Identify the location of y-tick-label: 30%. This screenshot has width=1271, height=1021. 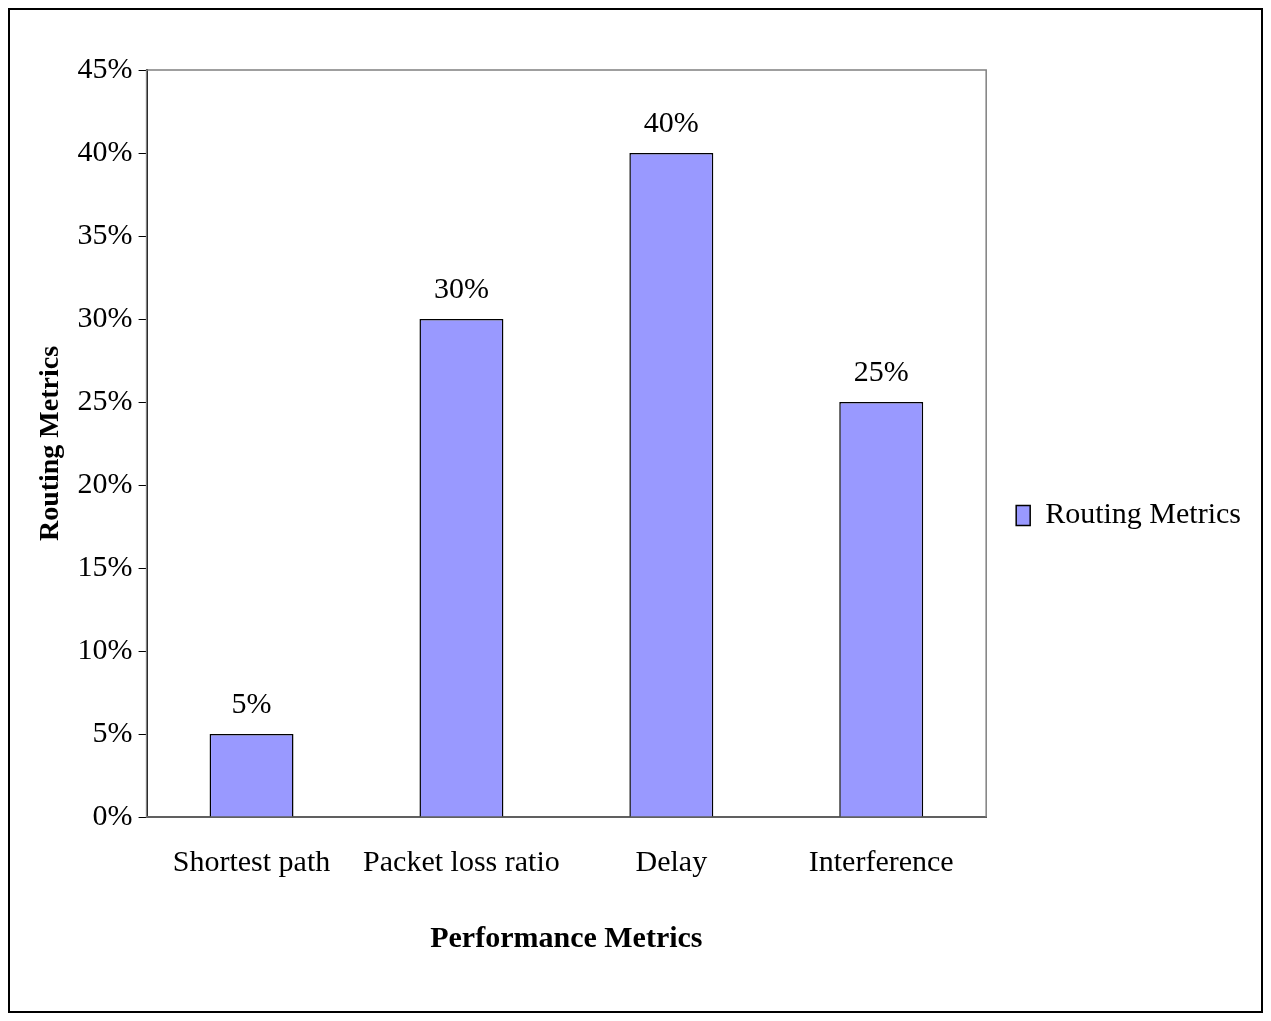
(105, 316).